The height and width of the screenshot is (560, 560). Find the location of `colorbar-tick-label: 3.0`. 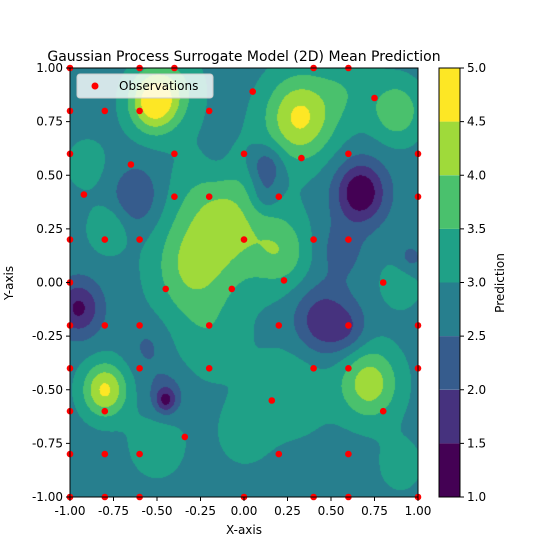

colorbar-tick-label: 3.0 is located at coordinates (476, 283).